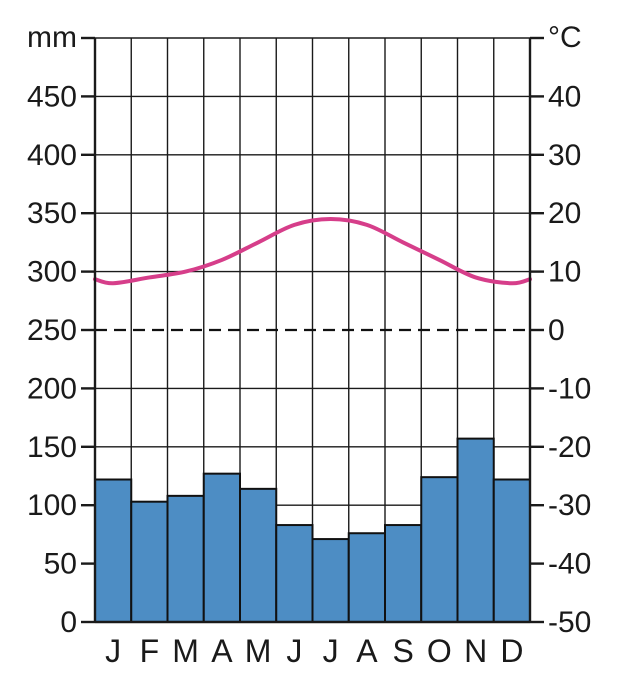 The height and width of the screenshot is (686, 624). What do you see at coordinates (52, 505) in the screenshot?
I see `left-tick-label: 100` at bounding box center [52, 505].